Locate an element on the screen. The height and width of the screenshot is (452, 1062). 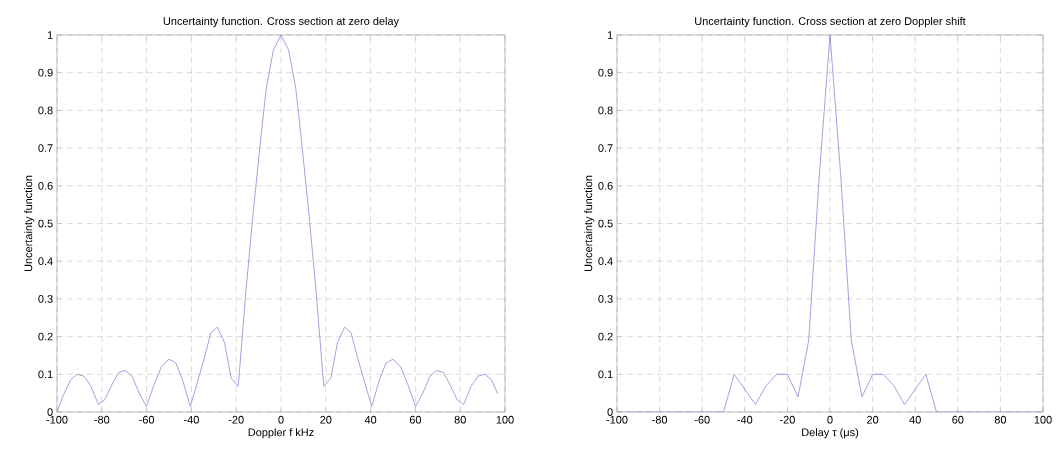
x-axis-title: Delay τ (μs) is located at coordinates (830, 433).